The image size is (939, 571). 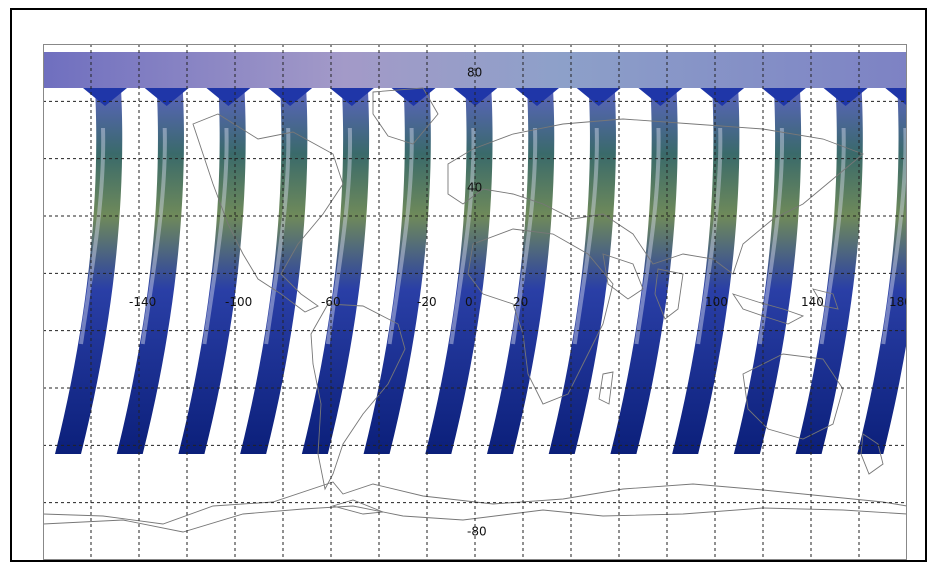 I want to click on longitude-label: -60, so click(x=331, y=302).